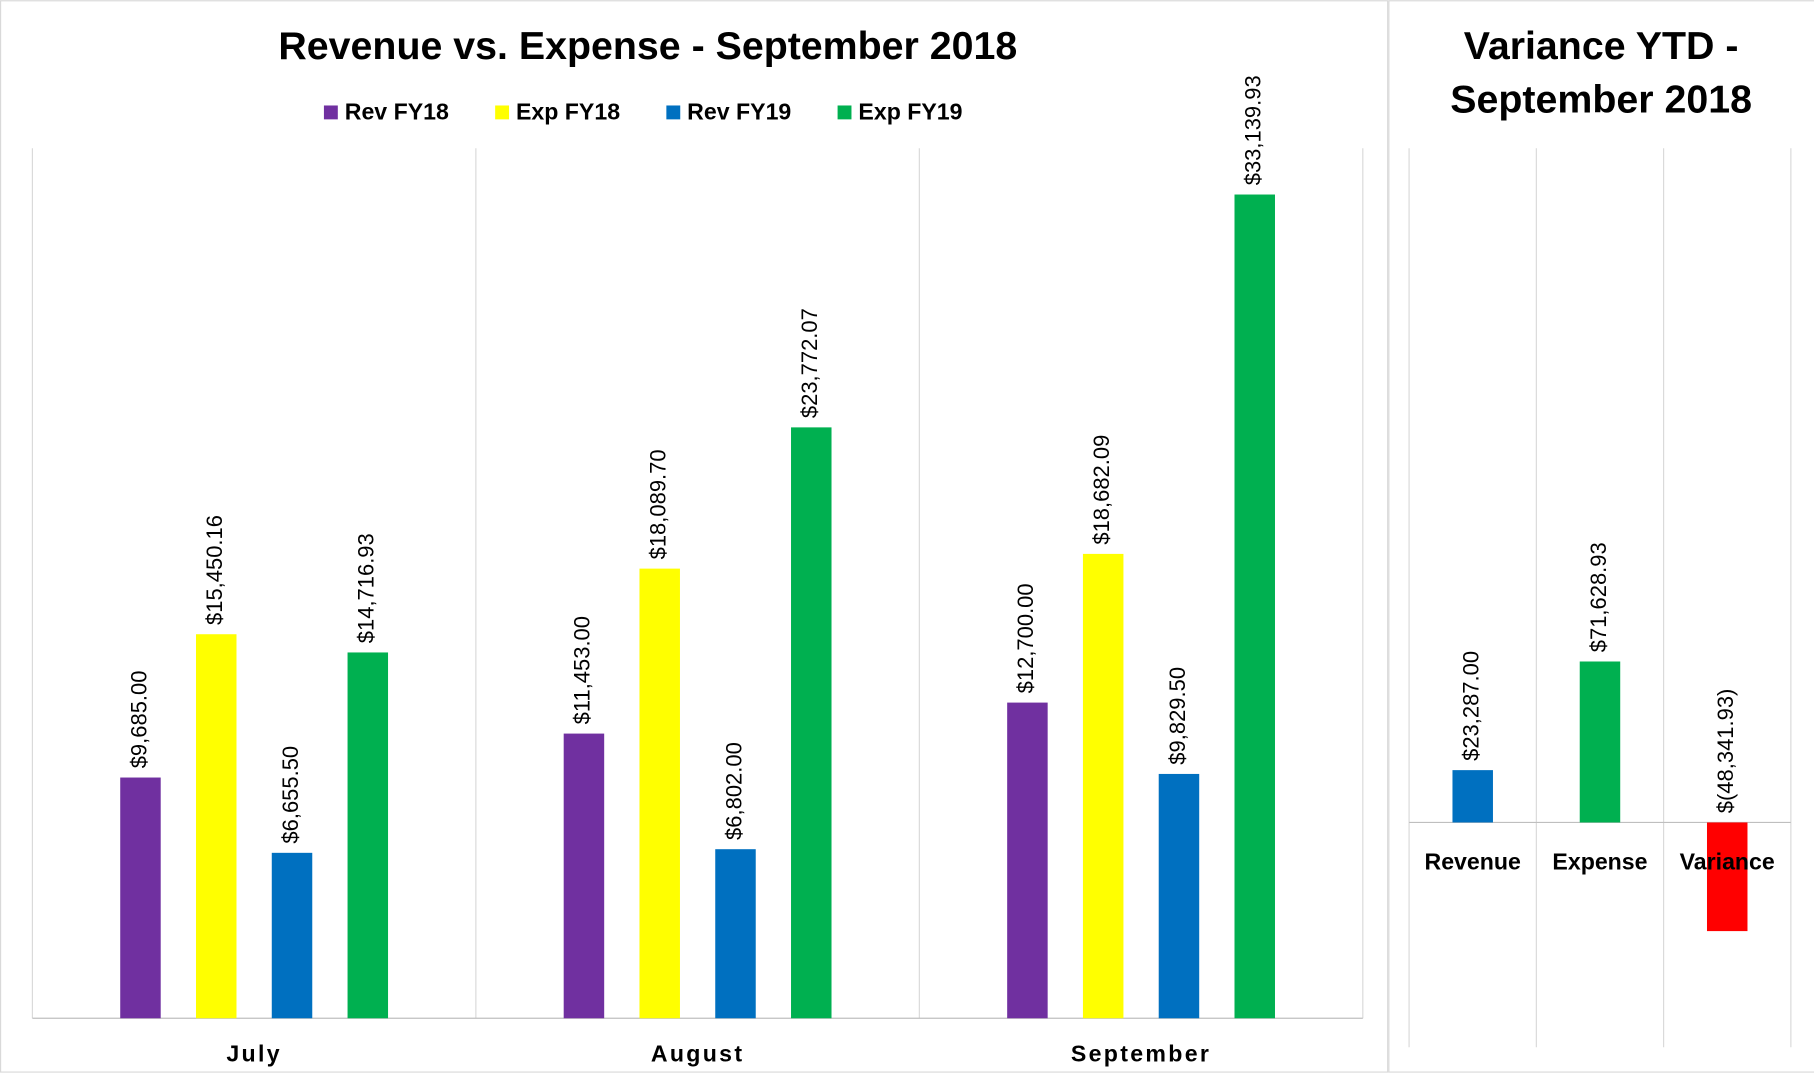 The height and width of the screenshot is (1074, 1814). I want to click on data-label: $(48,341.93), so click(1725, 751).